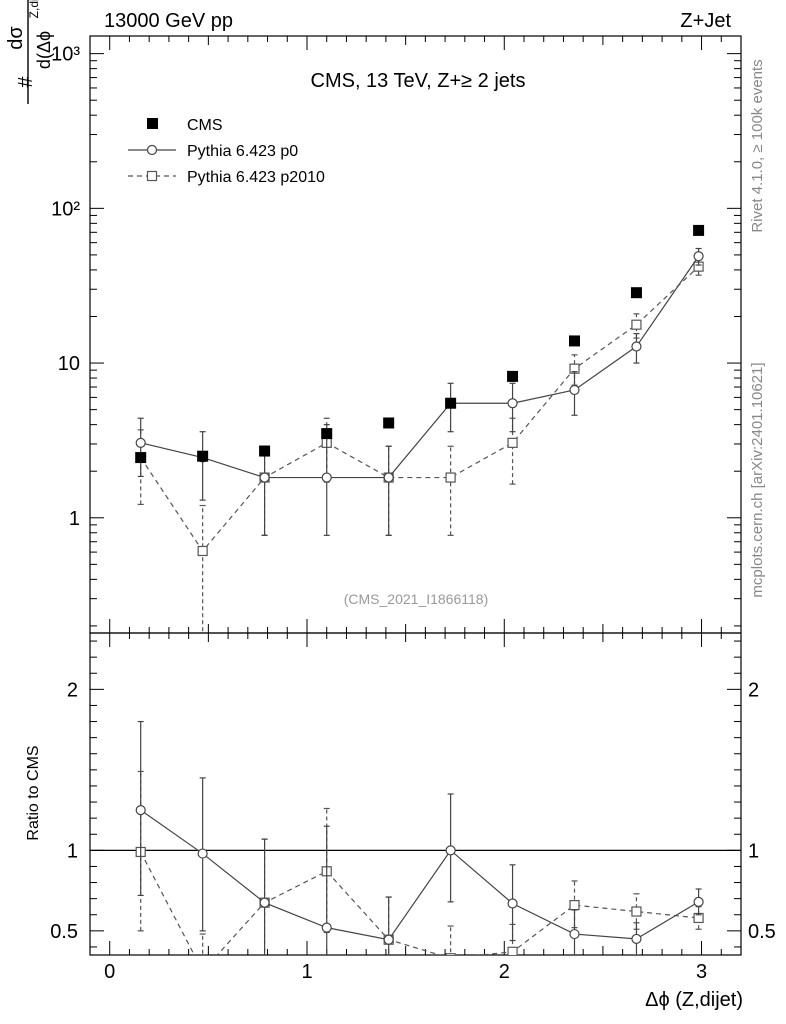  I want to click on ratio-tick-label: 0.5, so click(64, 932).